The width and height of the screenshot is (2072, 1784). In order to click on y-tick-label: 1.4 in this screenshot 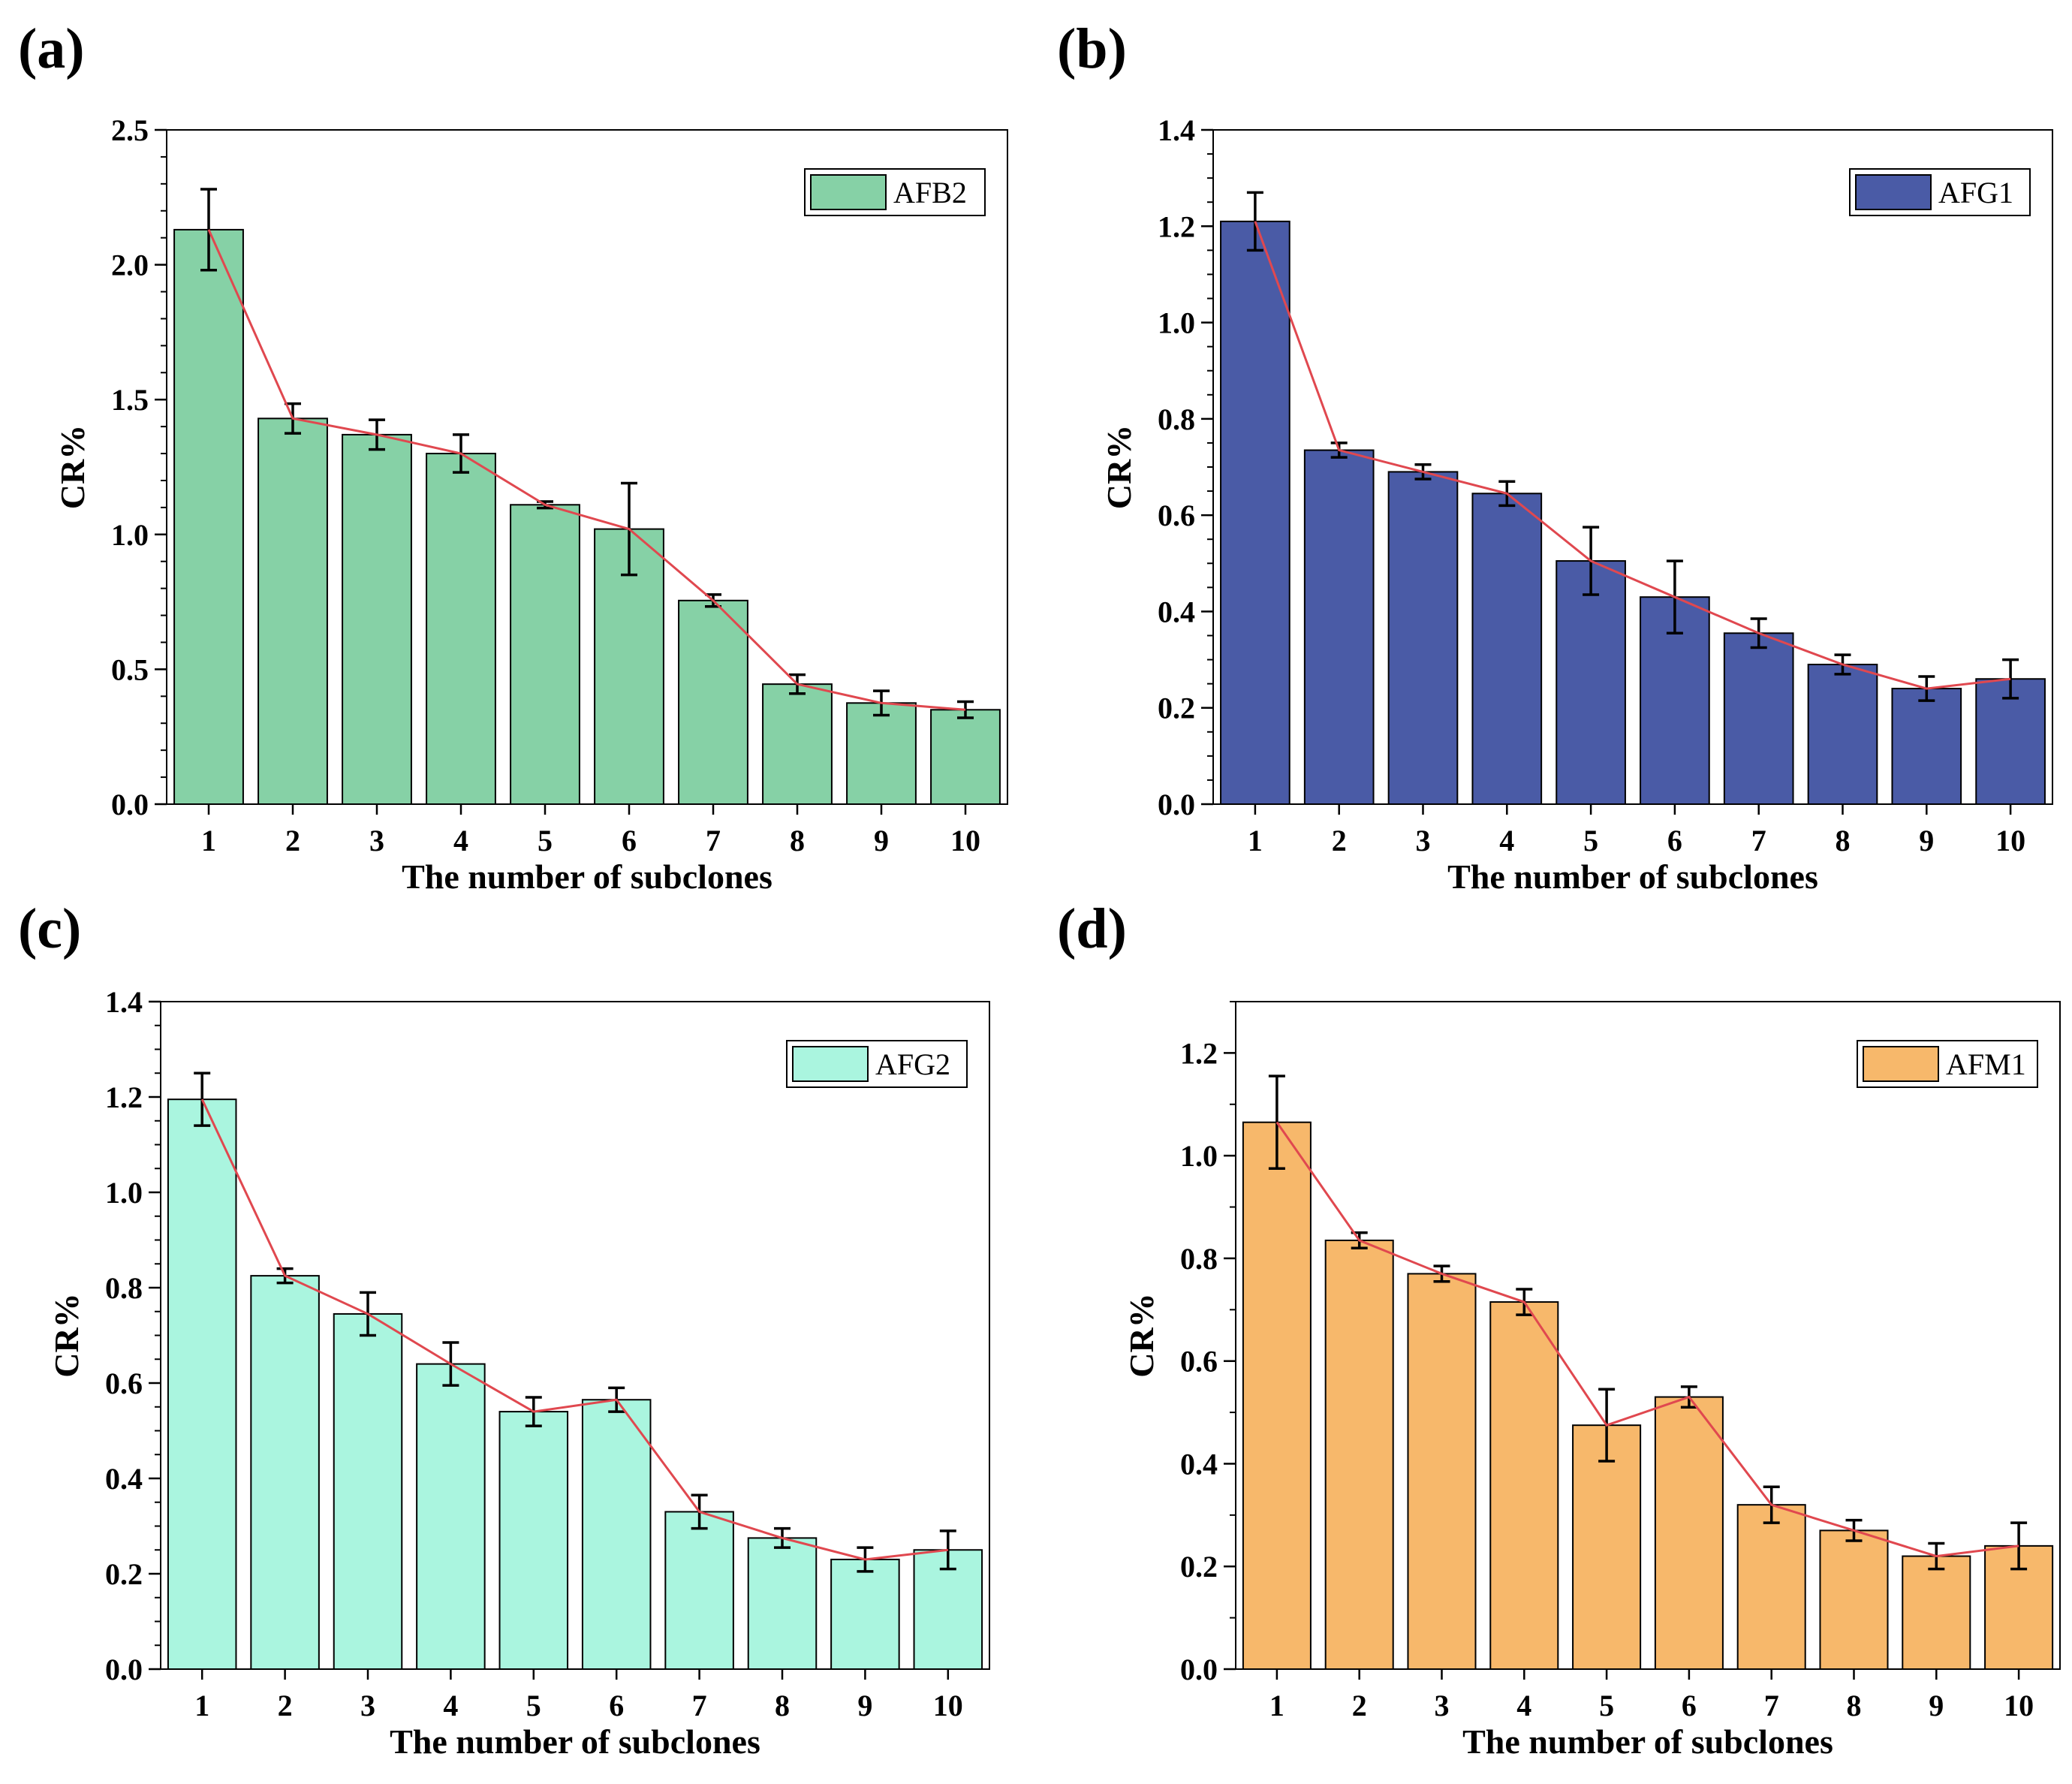, I will do `click(124, 1002)`.